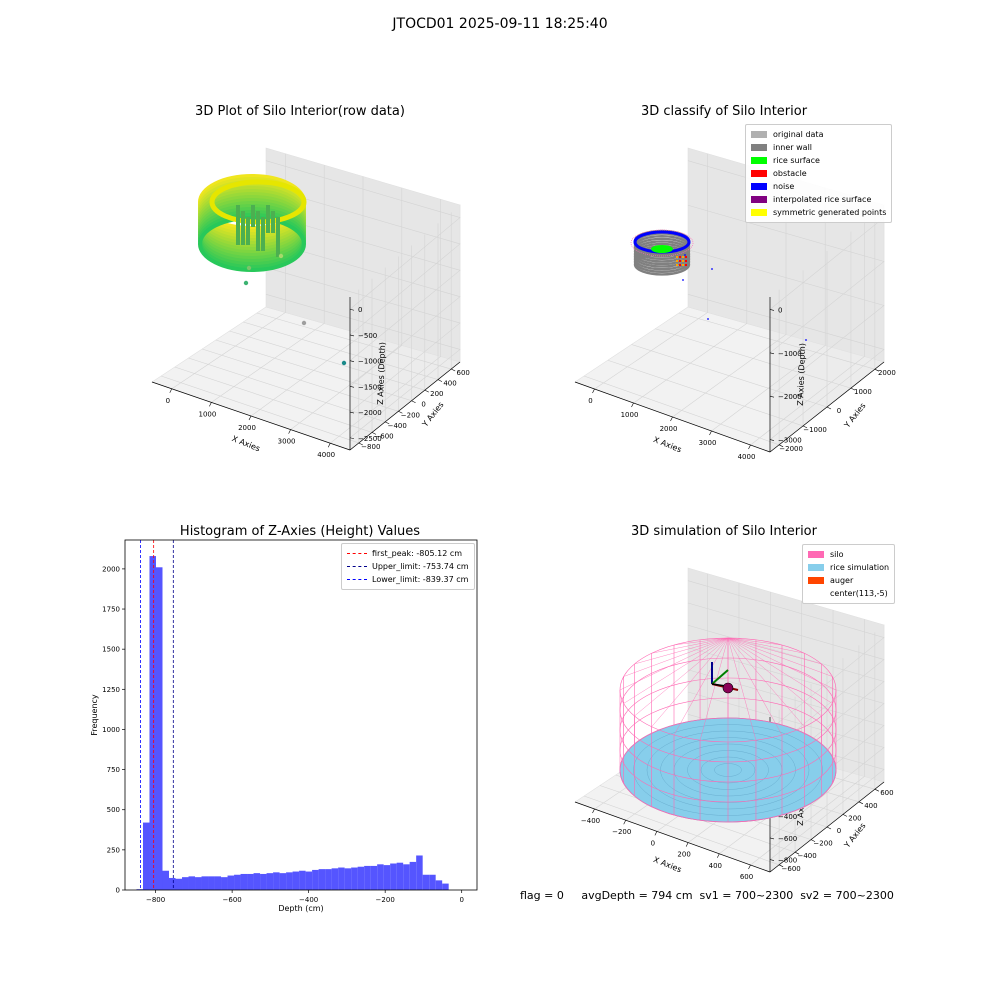  I want to click on classify-xtick, so click(632, 405).